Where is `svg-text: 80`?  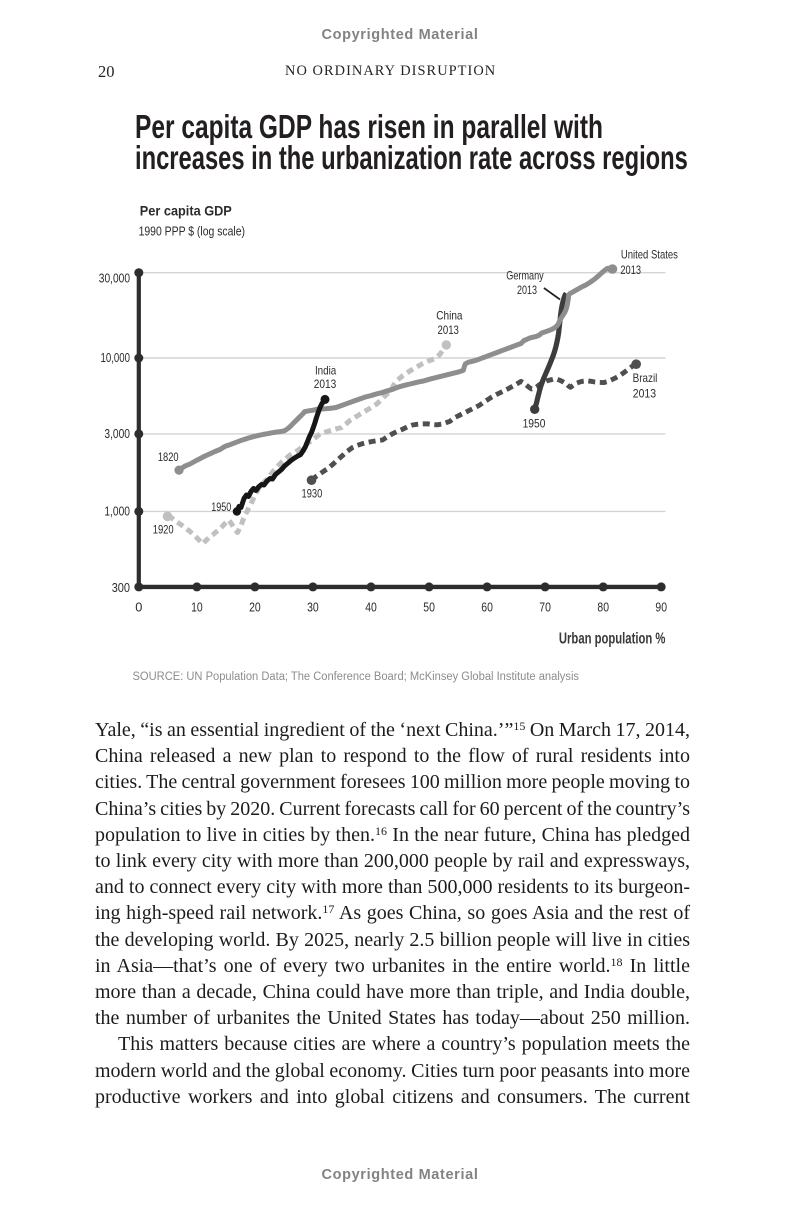 svg-text: 80 is located at coordinates (603, 606).